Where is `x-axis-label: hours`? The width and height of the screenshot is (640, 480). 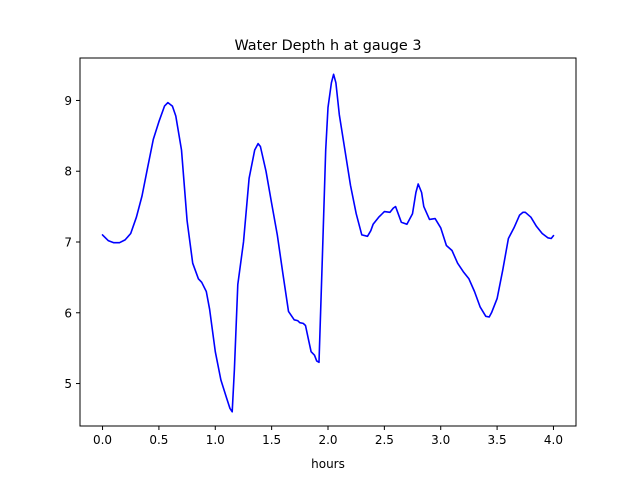 x-axis-label: hours is located at coordinates (328, 464).